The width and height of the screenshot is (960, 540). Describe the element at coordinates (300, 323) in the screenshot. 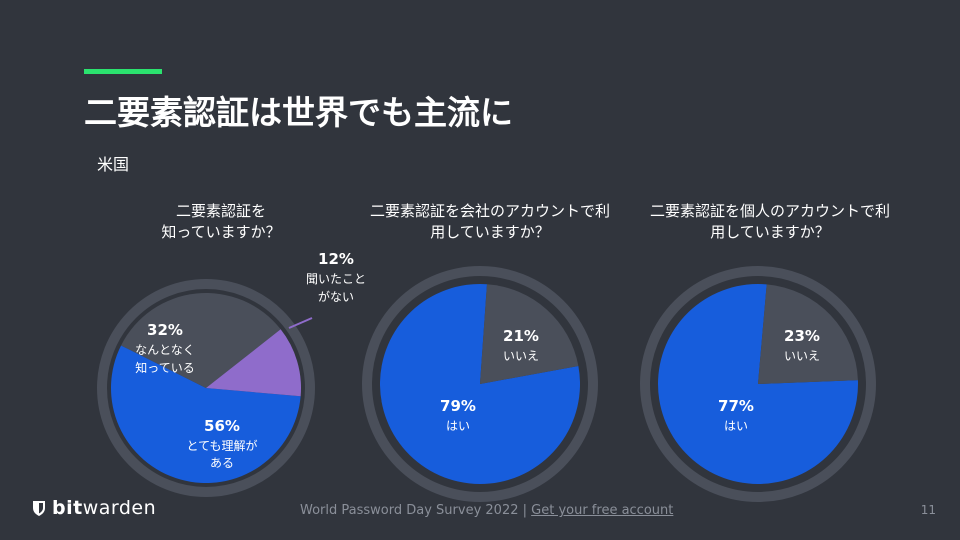

I see `chart-1-leader-line` at that location.